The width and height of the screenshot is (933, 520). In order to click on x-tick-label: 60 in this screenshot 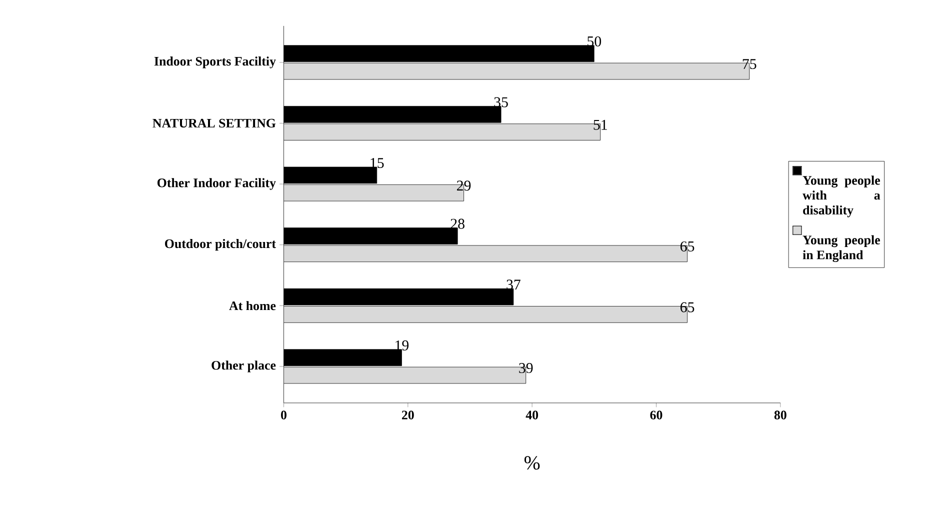, I will do `click(656, 415)`.